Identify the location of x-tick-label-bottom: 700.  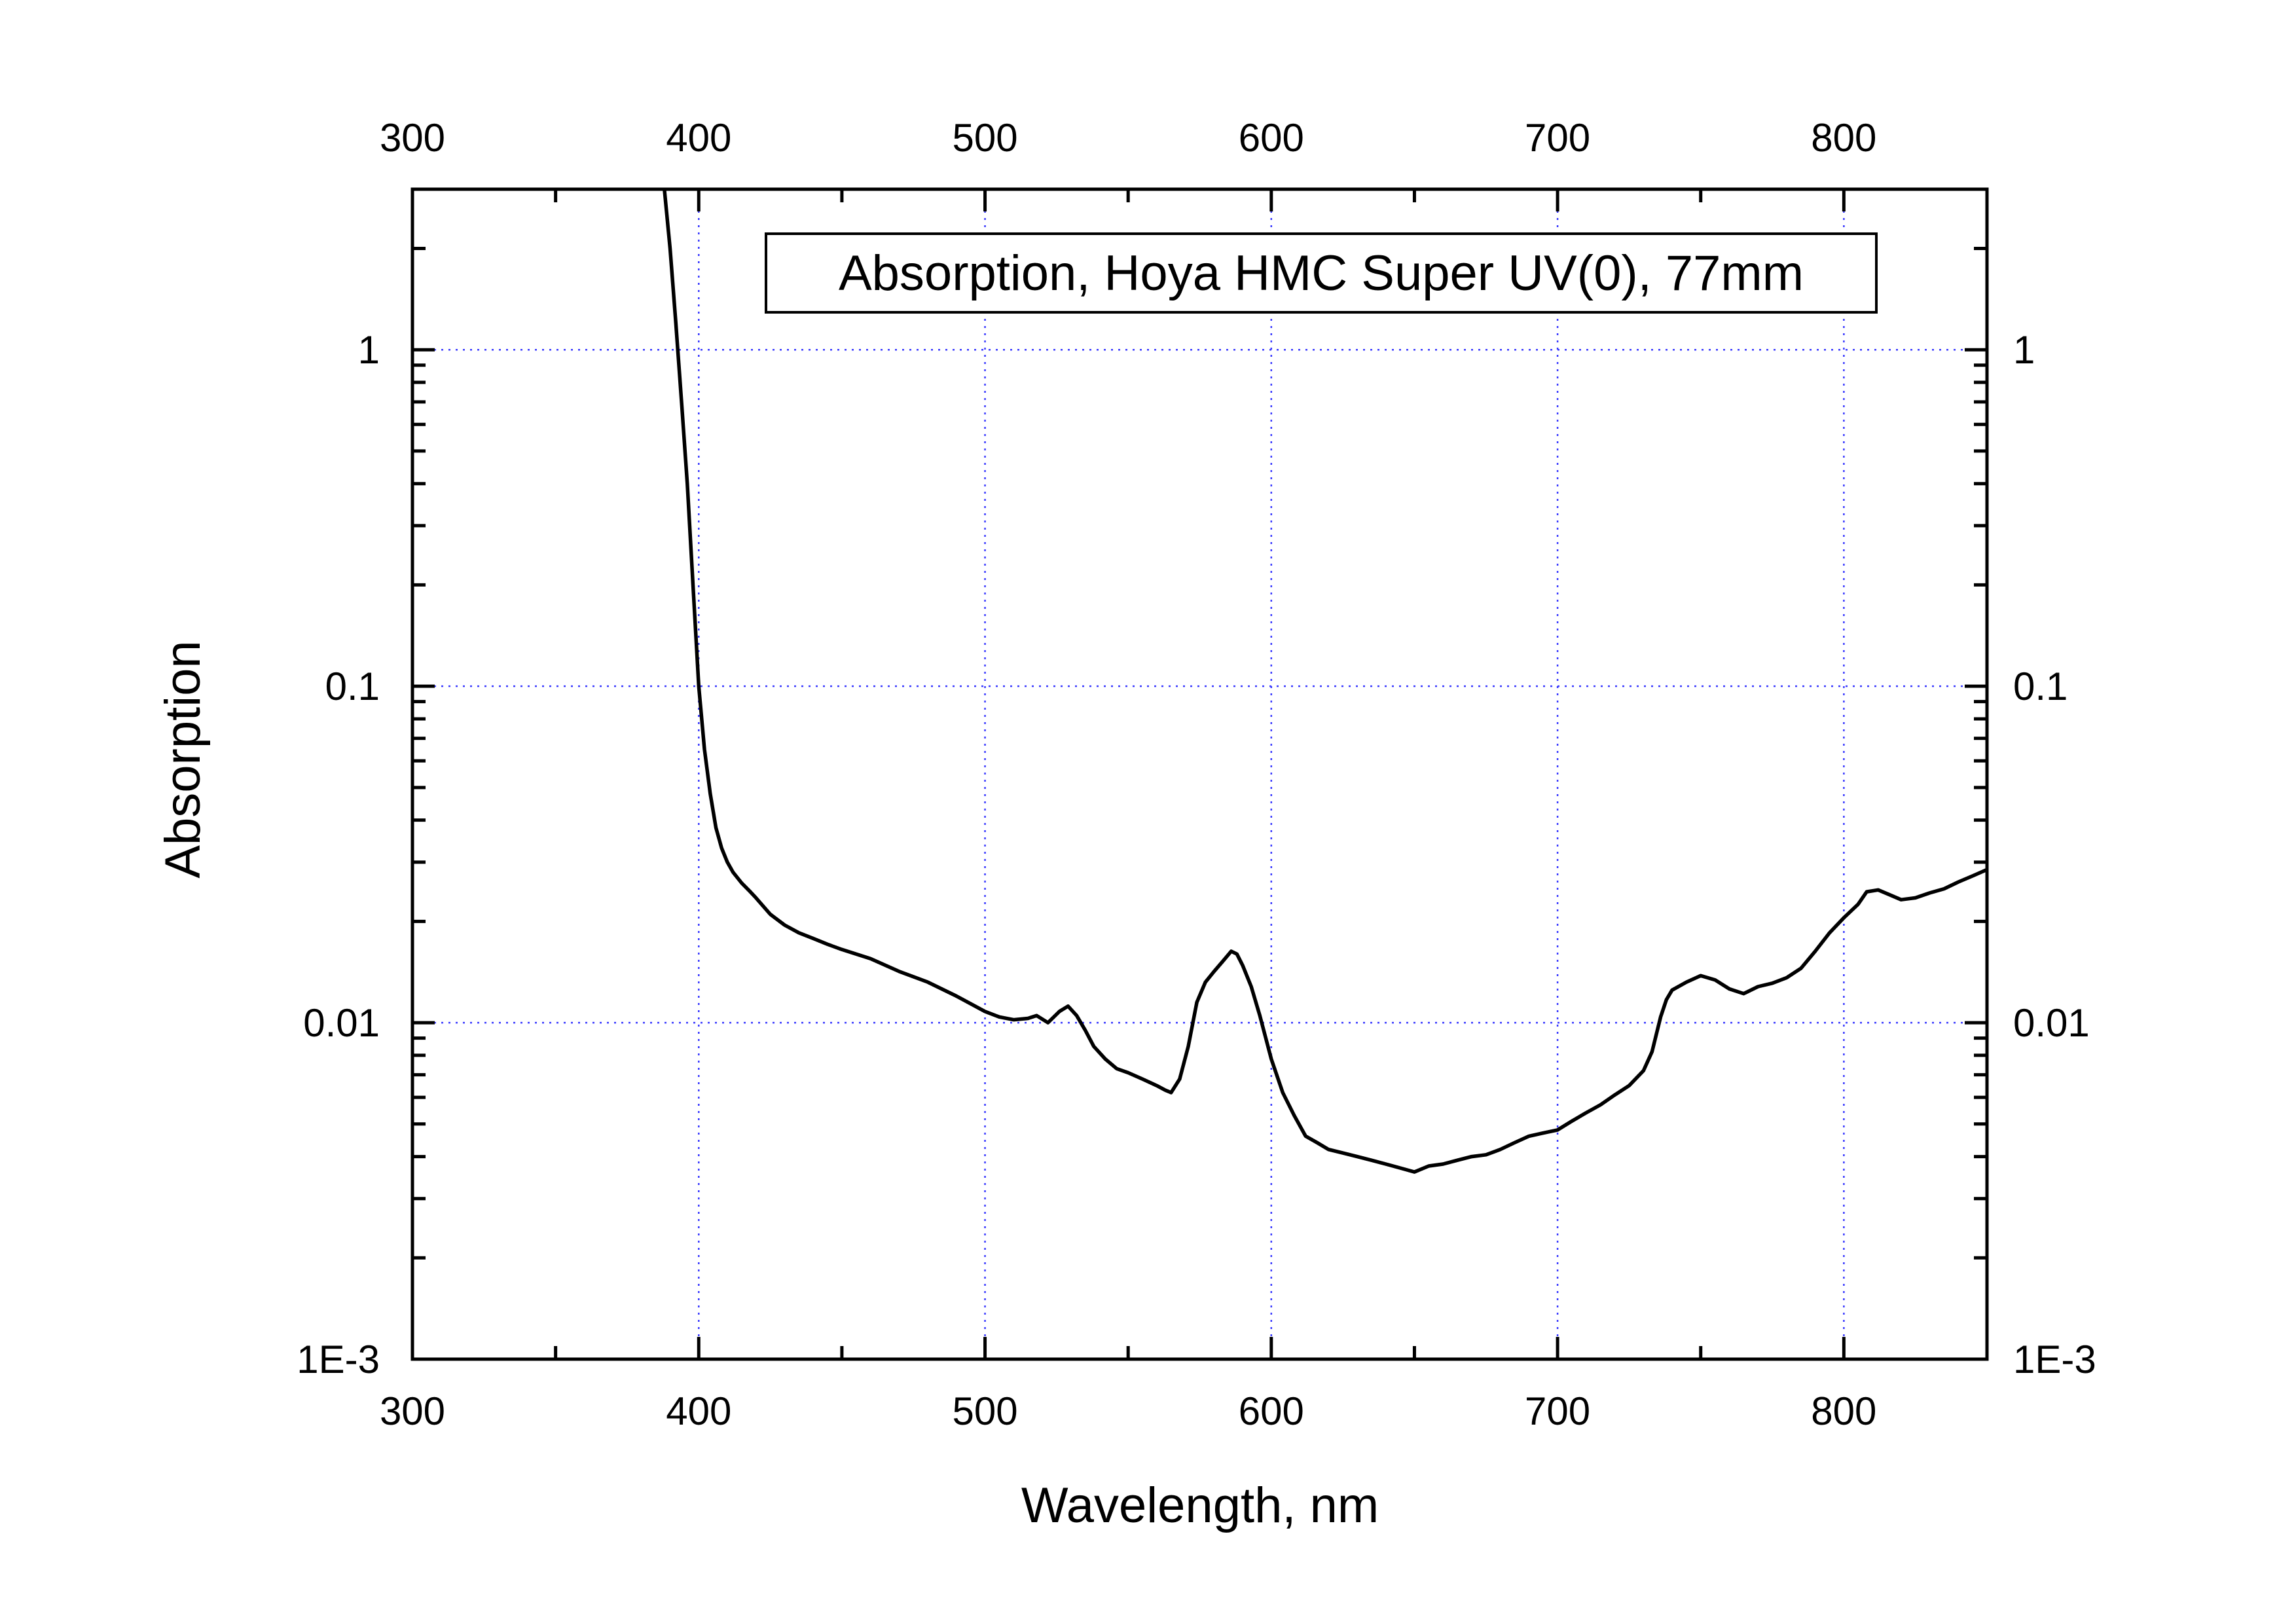
(1557, 1411).